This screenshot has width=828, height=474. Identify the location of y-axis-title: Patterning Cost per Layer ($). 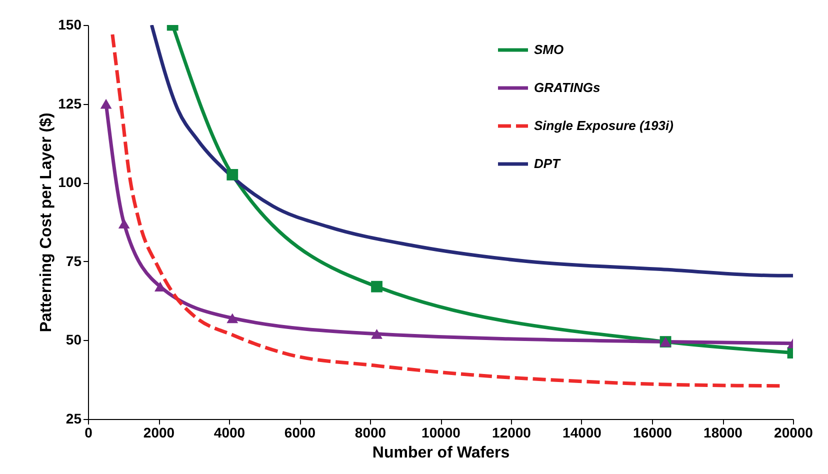
(47, 222).